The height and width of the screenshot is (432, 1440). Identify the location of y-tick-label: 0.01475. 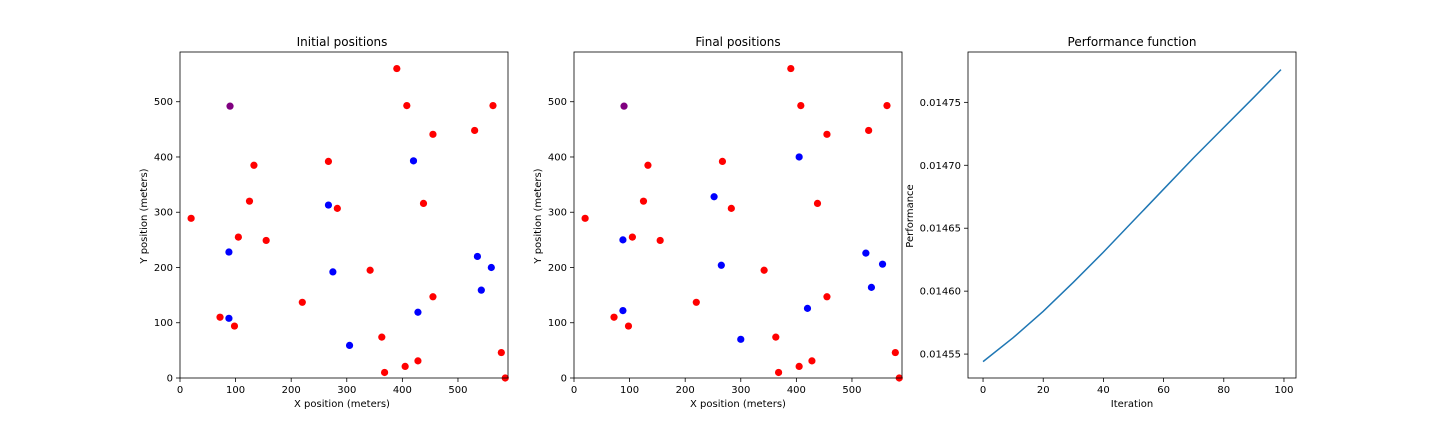
(940, 103).